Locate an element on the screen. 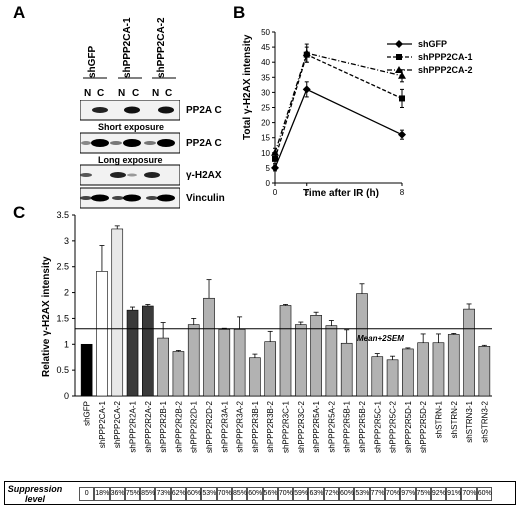 This screenshot has width=520, height=523. suppression-cell: 63% is located at coordinates (316, 494).